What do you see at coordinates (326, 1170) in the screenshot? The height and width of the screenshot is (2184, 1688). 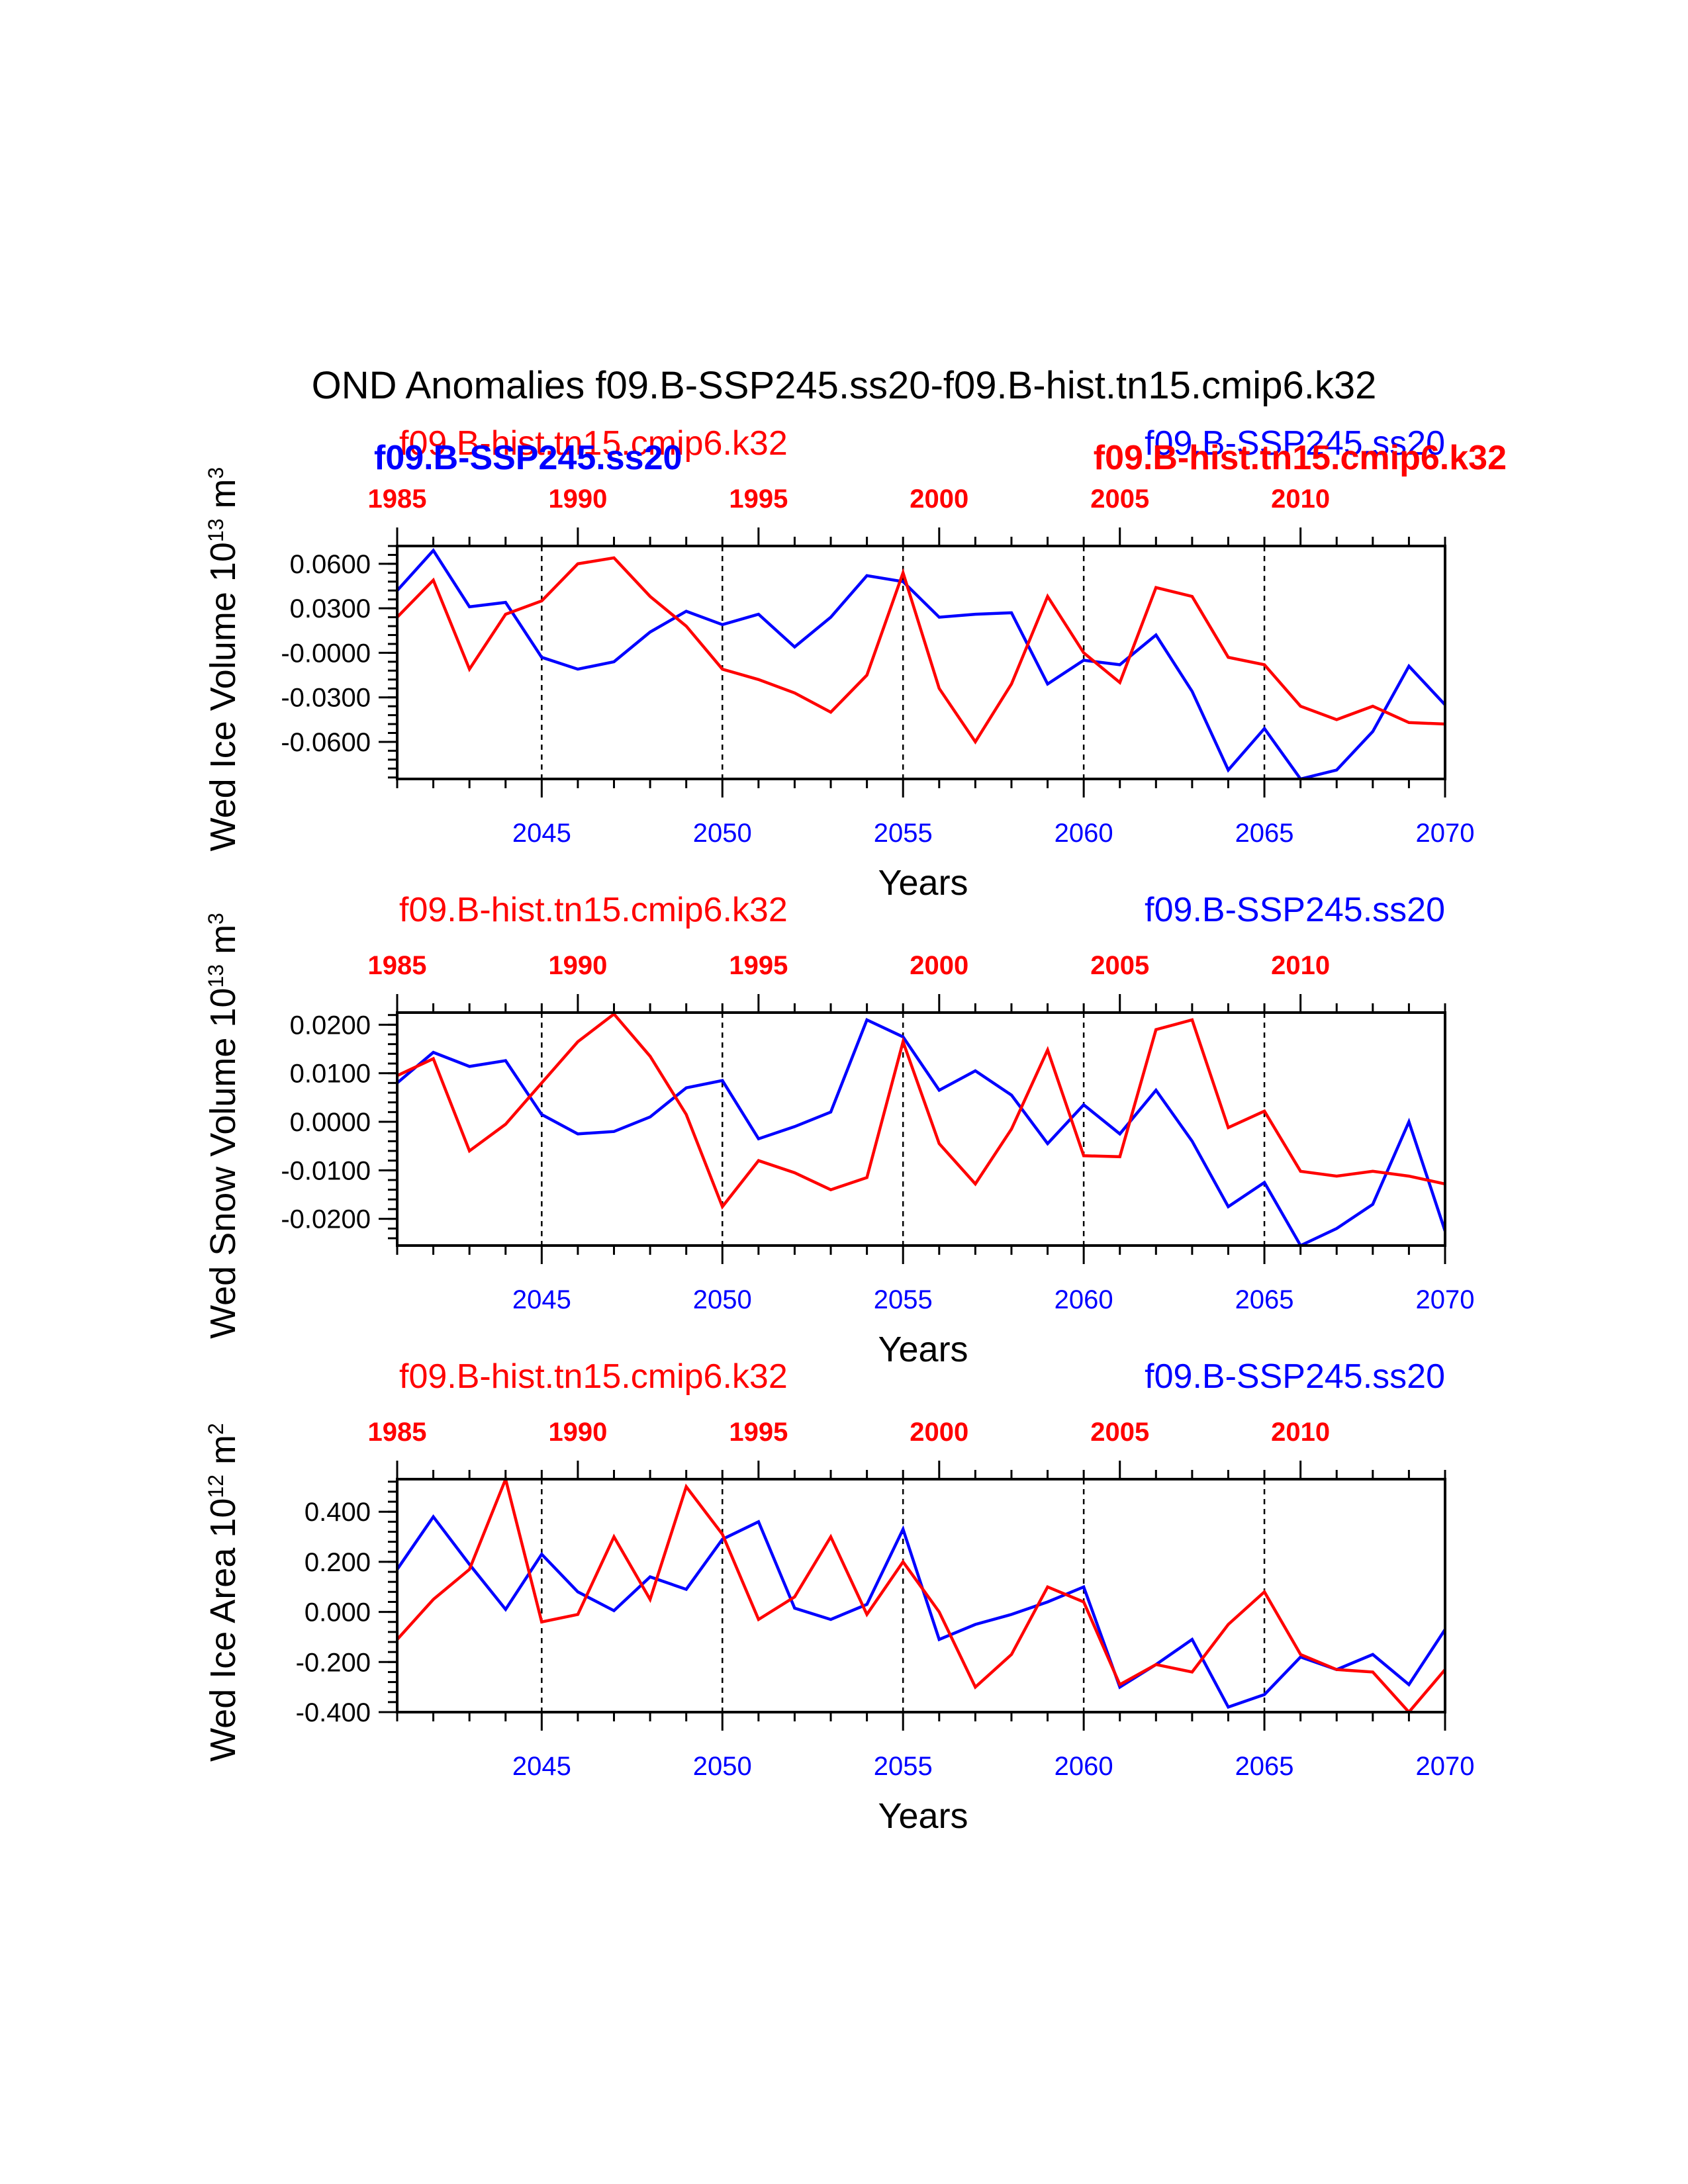 I see `y-tick-label: -0.0100` at bounding box center [326, 1170].